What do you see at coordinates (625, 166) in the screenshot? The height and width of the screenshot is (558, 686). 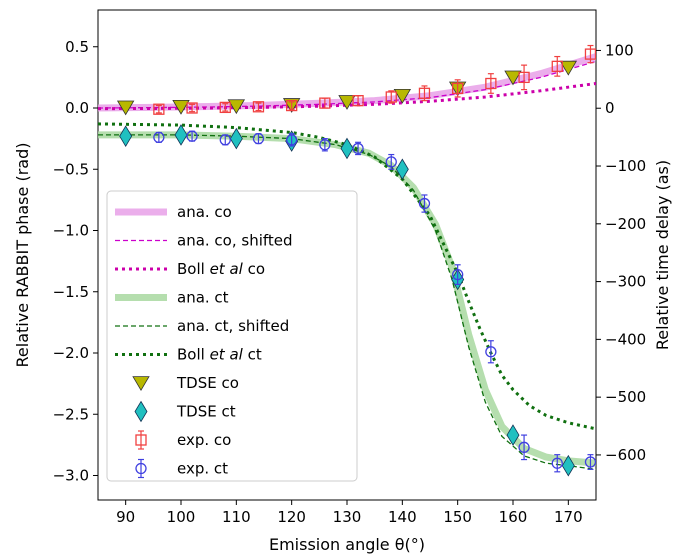 I see `y-right-tick-label: −100` at bounding box center [625, 166].